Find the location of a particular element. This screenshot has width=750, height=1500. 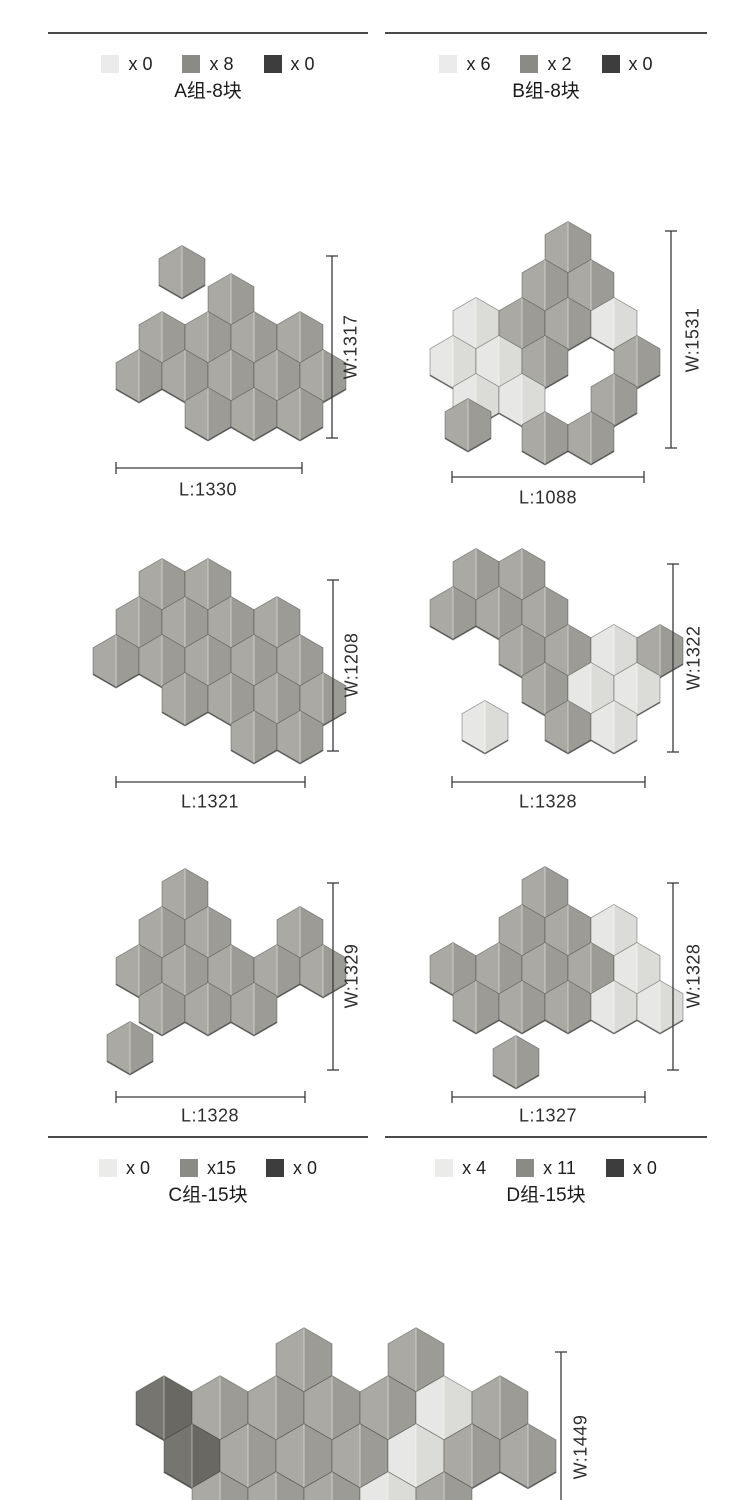

length-dimension-label: L:1321 is located at coordinates (210, 801).